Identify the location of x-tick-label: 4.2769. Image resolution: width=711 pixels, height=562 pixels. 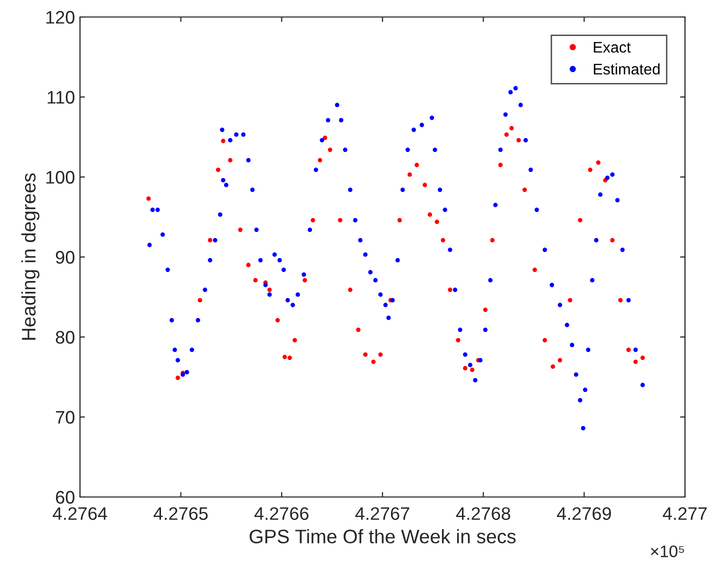
(583, 513).